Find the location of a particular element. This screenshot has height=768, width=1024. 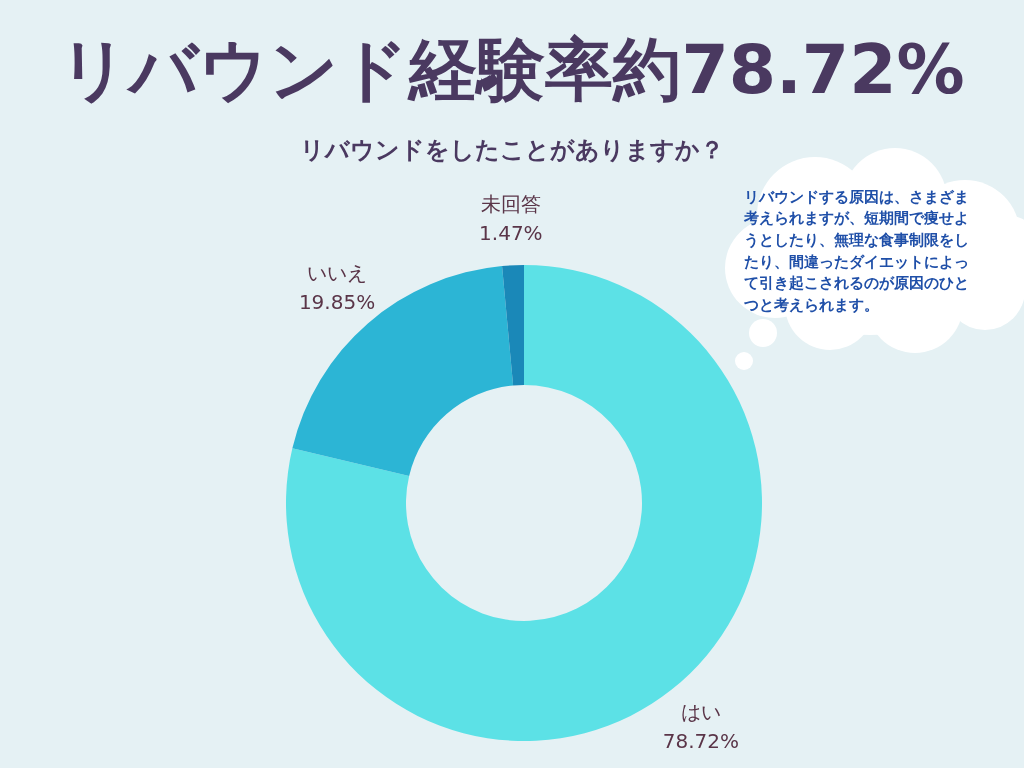

data-label: 19.85% is located at coordinates (337, 302).